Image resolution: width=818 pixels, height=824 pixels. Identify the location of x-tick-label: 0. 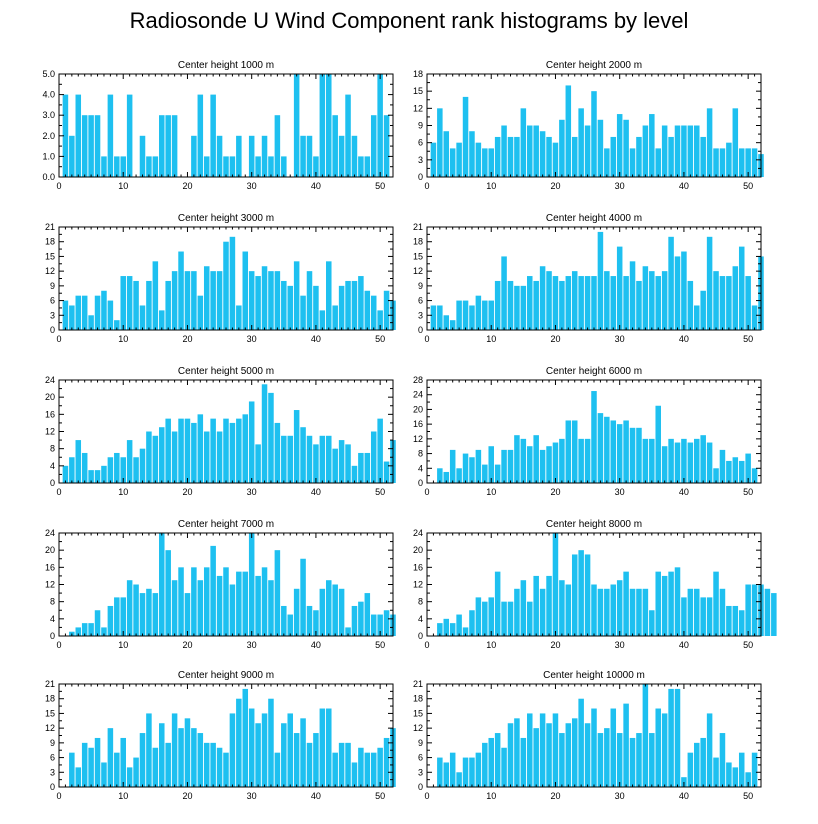
(426, 186).